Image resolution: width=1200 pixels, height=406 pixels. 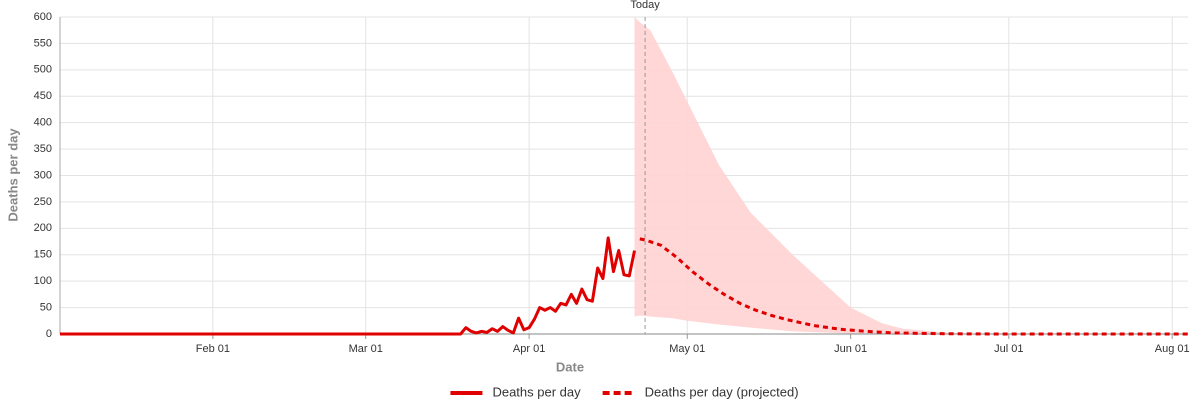 What do you see at coordinates (645, 5) in the screenshot?
I see `today-label: Today` at bounding box center [645, 5].